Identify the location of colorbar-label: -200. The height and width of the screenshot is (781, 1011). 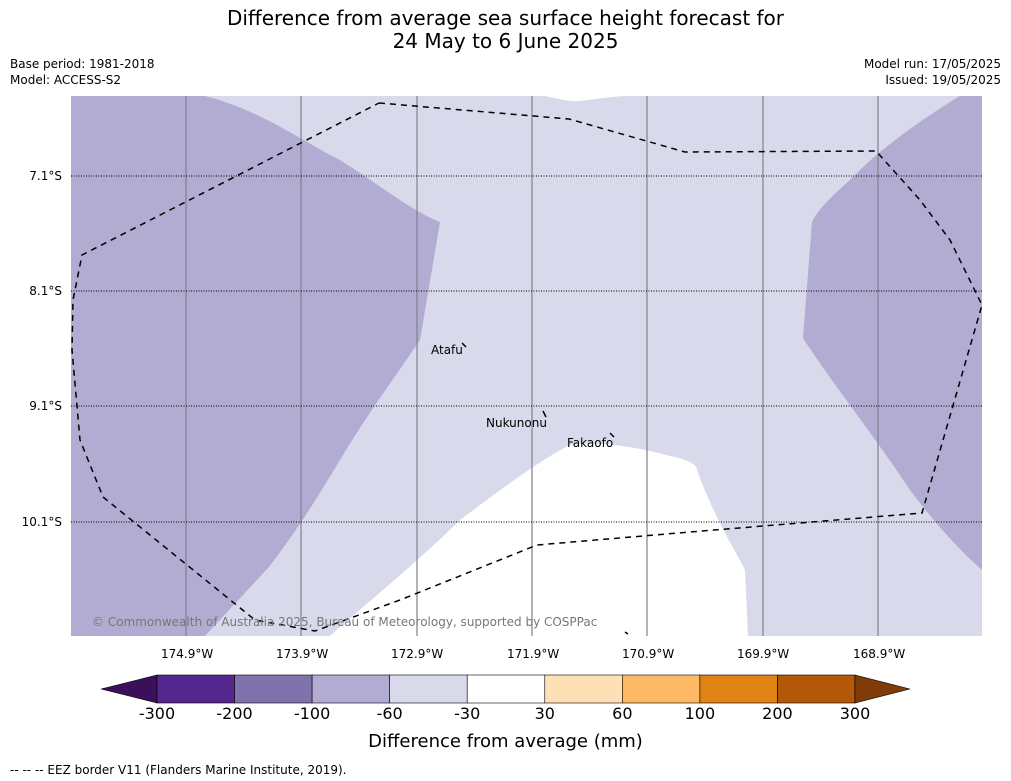
(234, 713).